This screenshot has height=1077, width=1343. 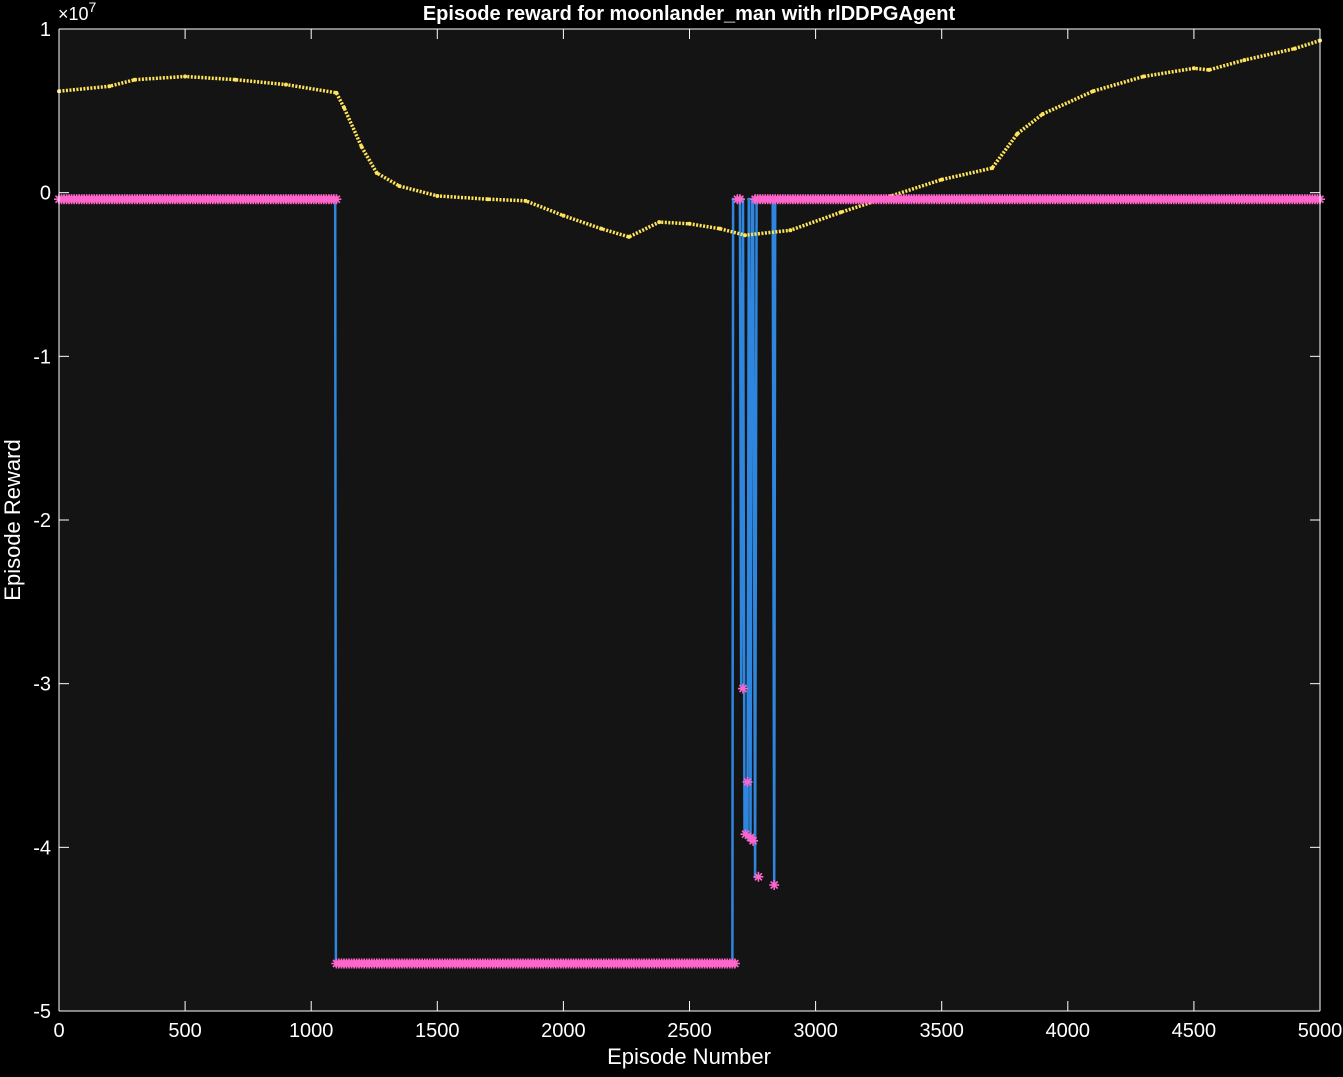 I want to click on x-tick-label: 2500, so click(x=689, y=1031).